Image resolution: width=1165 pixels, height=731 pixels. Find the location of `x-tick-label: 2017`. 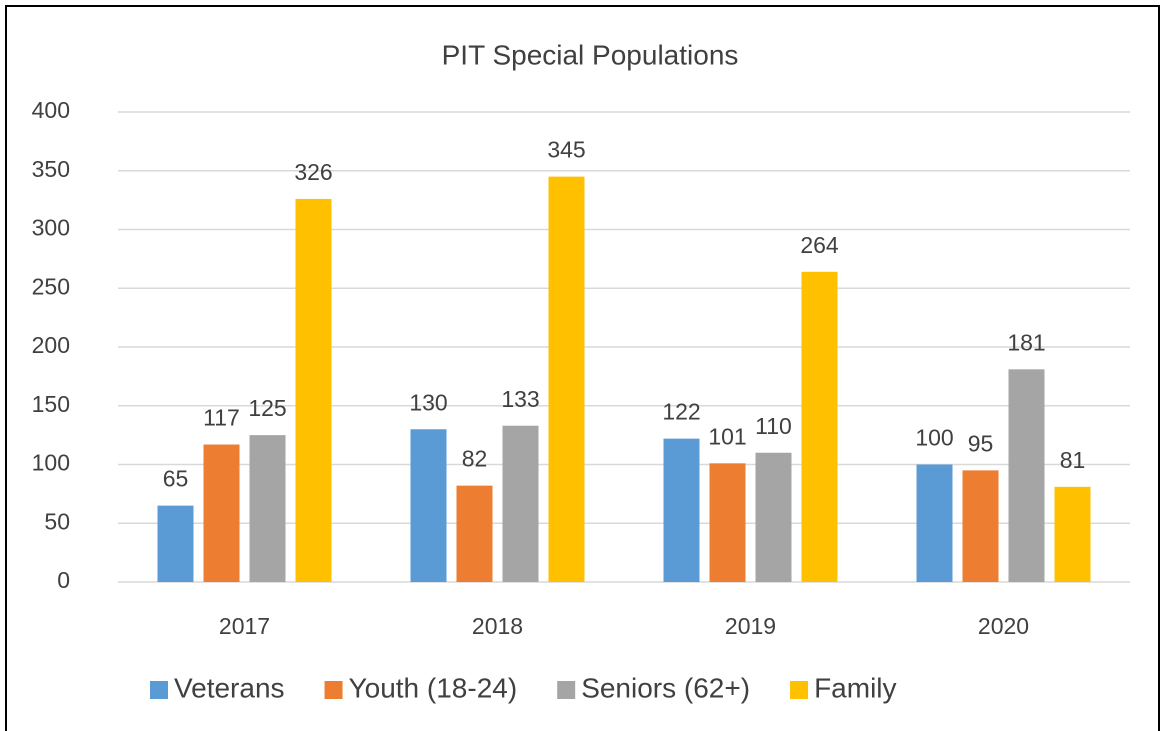

x-tick-label: 2017 is located at coordinates (244, 626).